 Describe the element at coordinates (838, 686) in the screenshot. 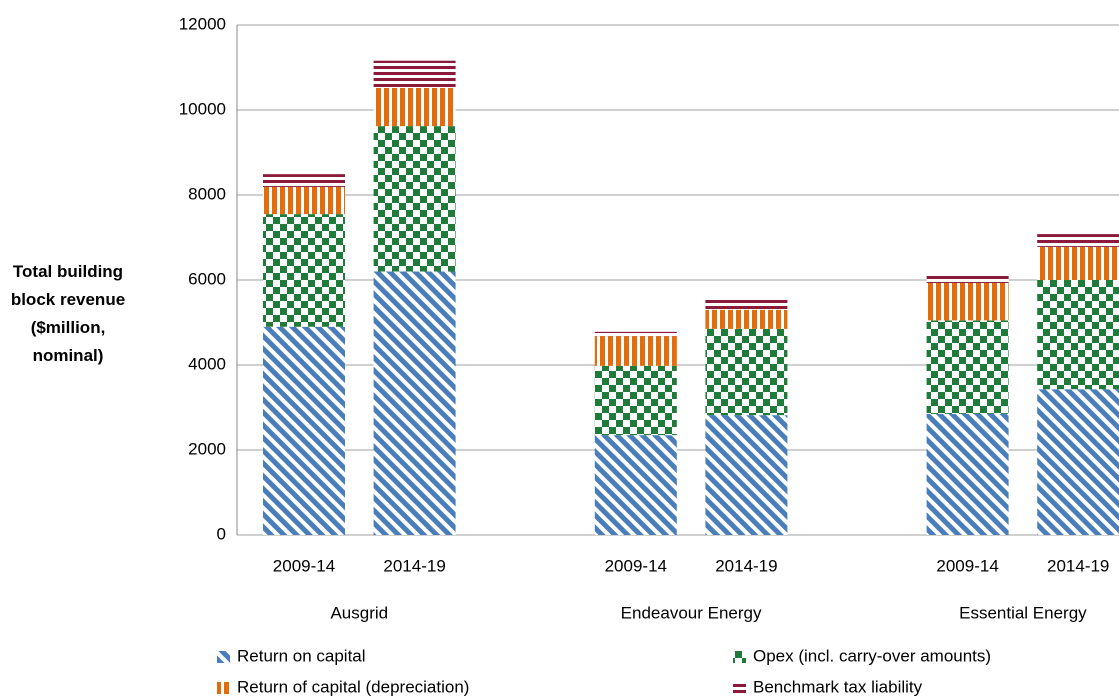

I see `legend-label: Benchmark tax liability` at that location.